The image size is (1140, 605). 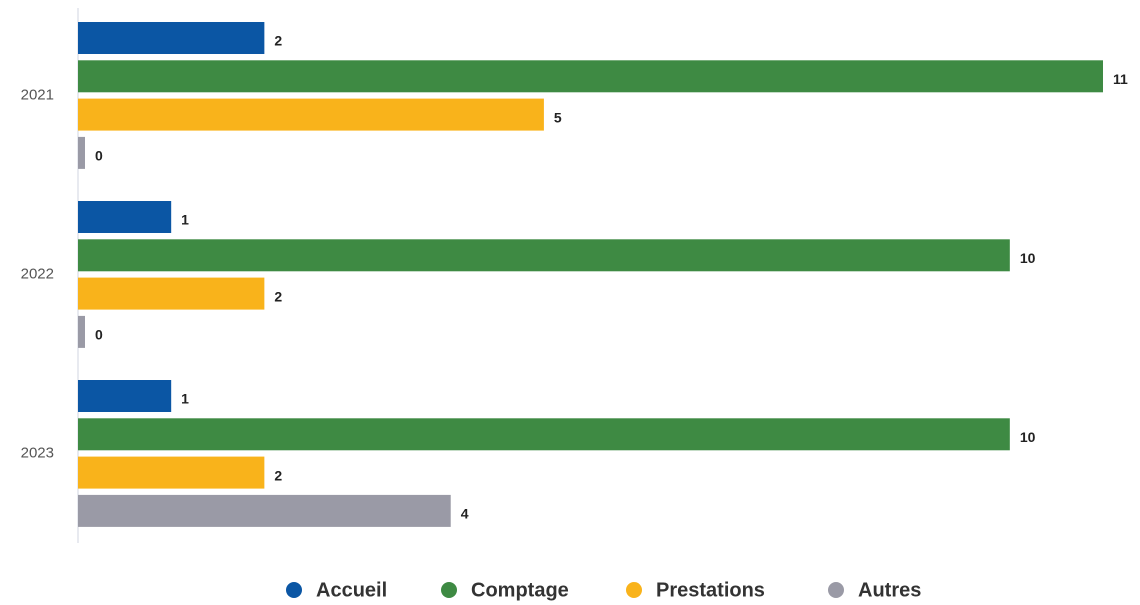 I want to click on legend-label: Autres, so click(x=889, y=590).